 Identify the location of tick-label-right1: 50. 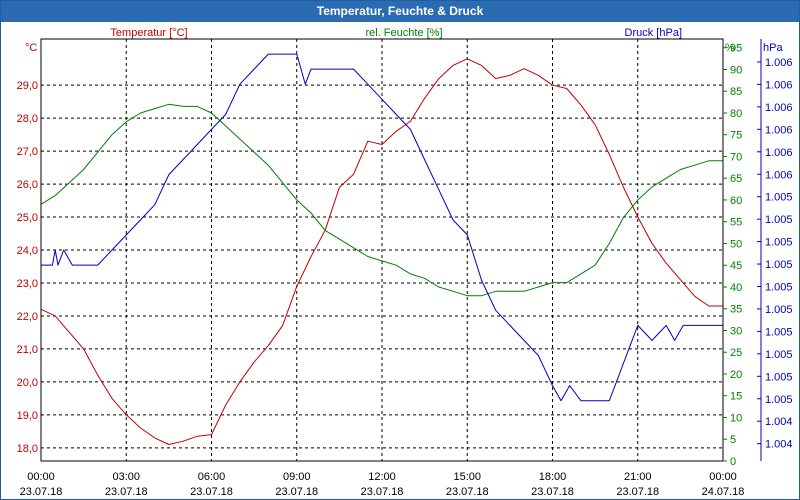
(736, 244).